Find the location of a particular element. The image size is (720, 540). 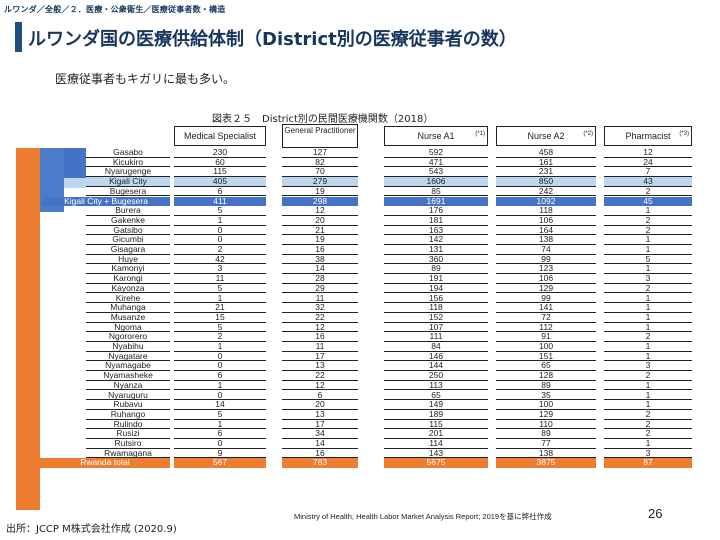

district-name: Gasabo is located at coordinates (128, 152).